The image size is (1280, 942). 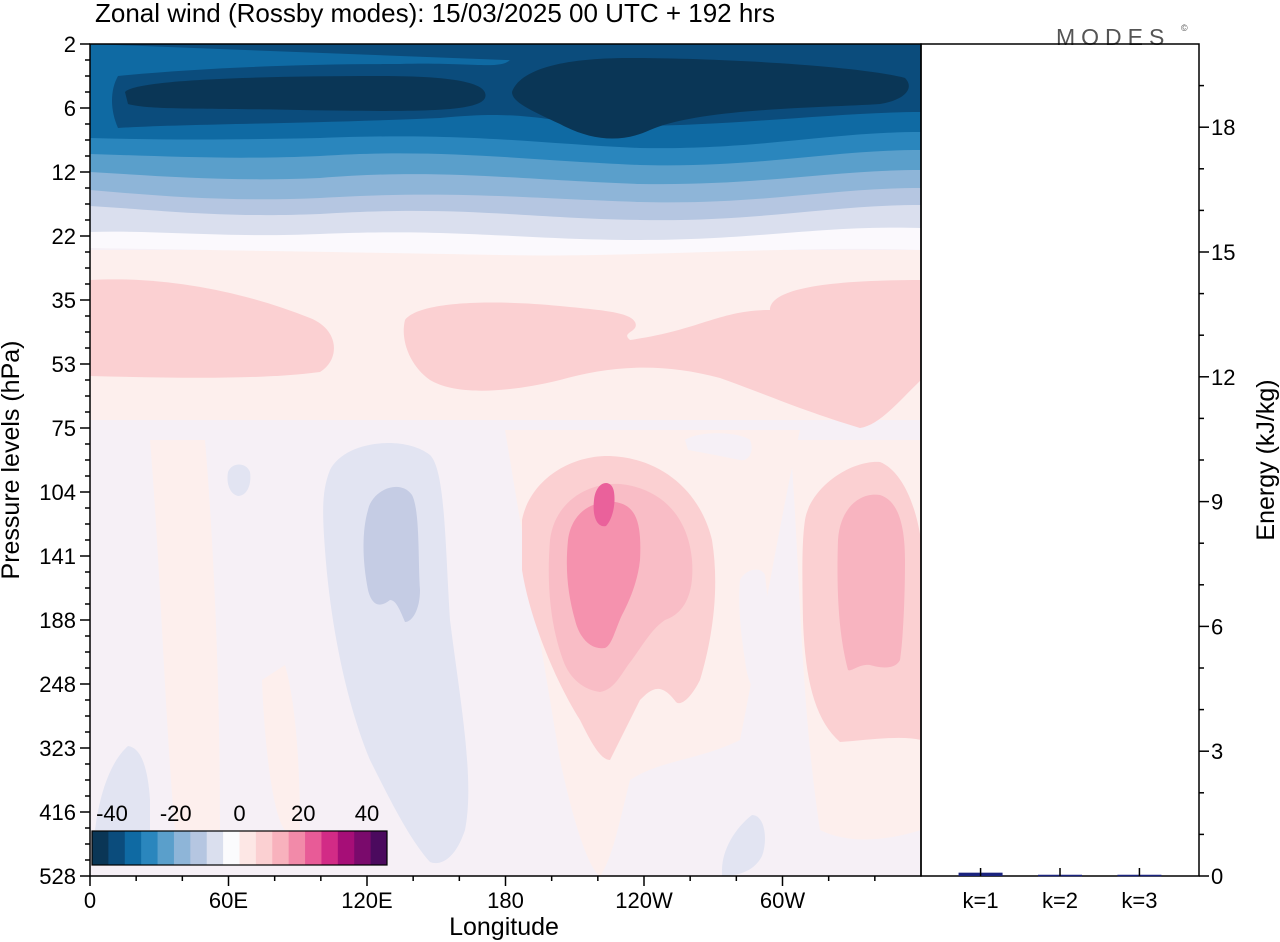 What do you see at coordinates (1266, 459) in the screenshot?
I see `right-axis-label: Energy (kJ/kg)` at bounding box center [1266, 459].